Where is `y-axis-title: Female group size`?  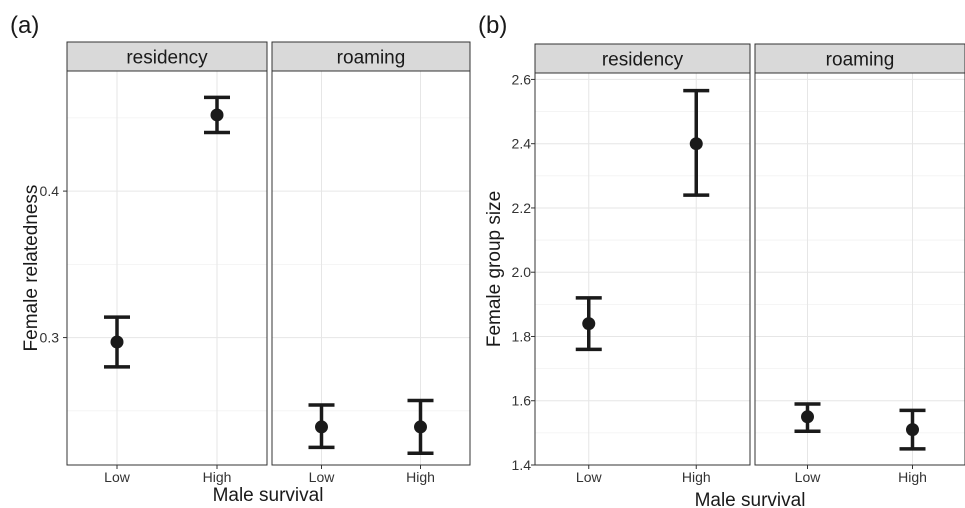
y-axis-title: Female group size is located at coordinates (494, 269).